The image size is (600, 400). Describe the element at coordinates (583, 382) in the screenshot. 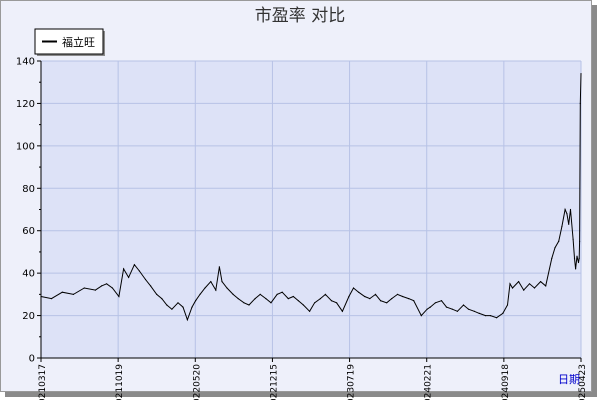

I see `x-tick-label: 20250423` at that location.